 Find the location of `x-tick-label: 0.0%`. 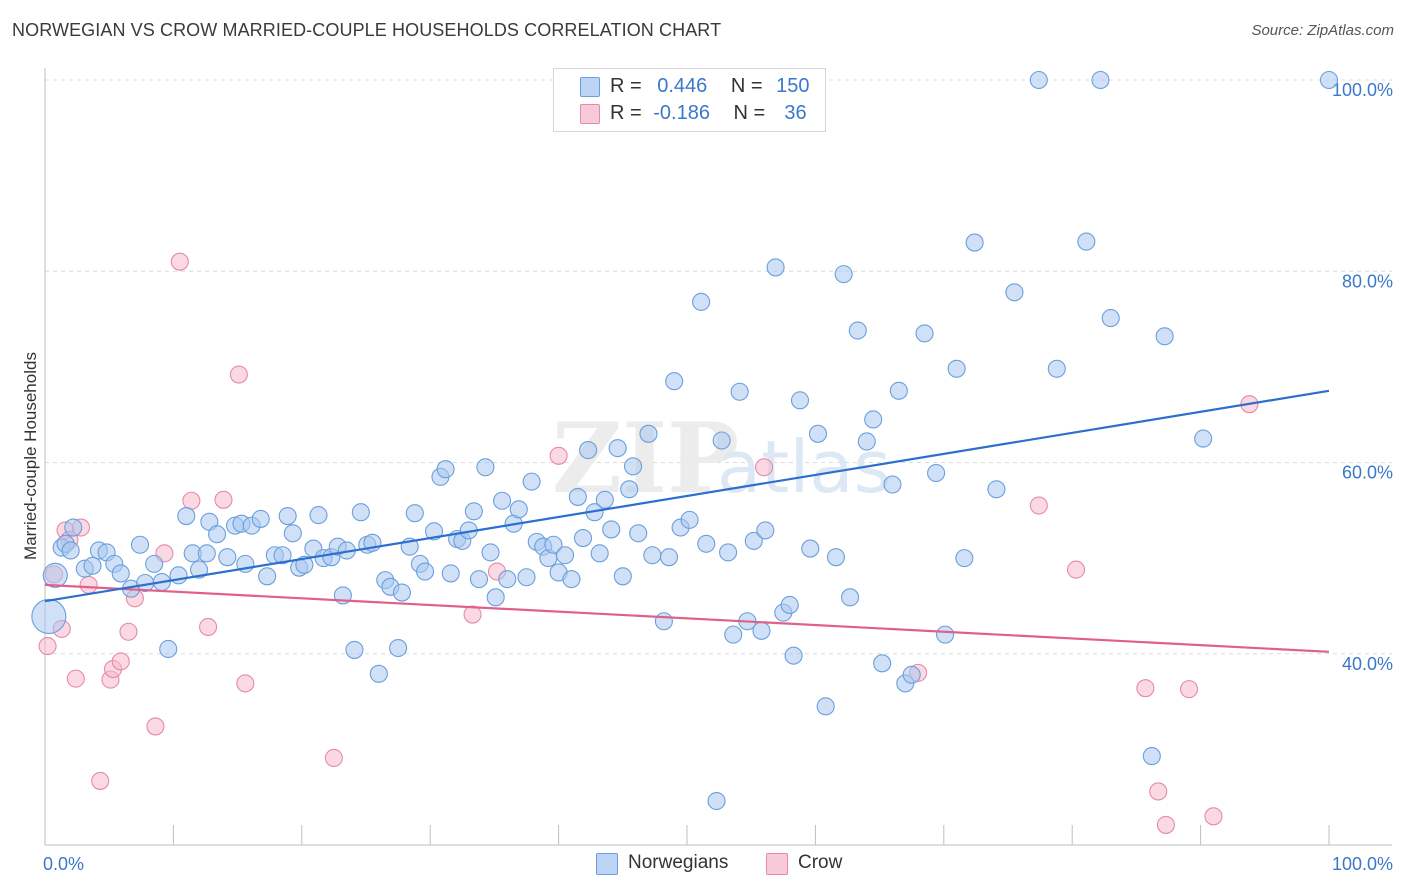

x-tick-label: 0.0% is located at coordinates (63, 864).